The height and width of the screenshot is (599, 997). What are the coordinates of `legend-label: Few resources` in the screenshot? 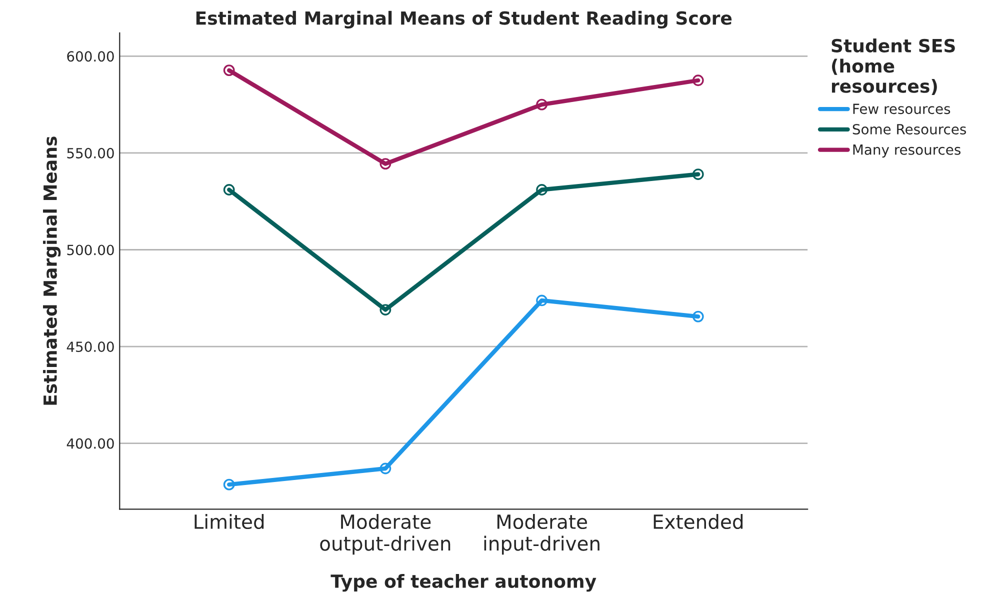 It's located at (901, 109).